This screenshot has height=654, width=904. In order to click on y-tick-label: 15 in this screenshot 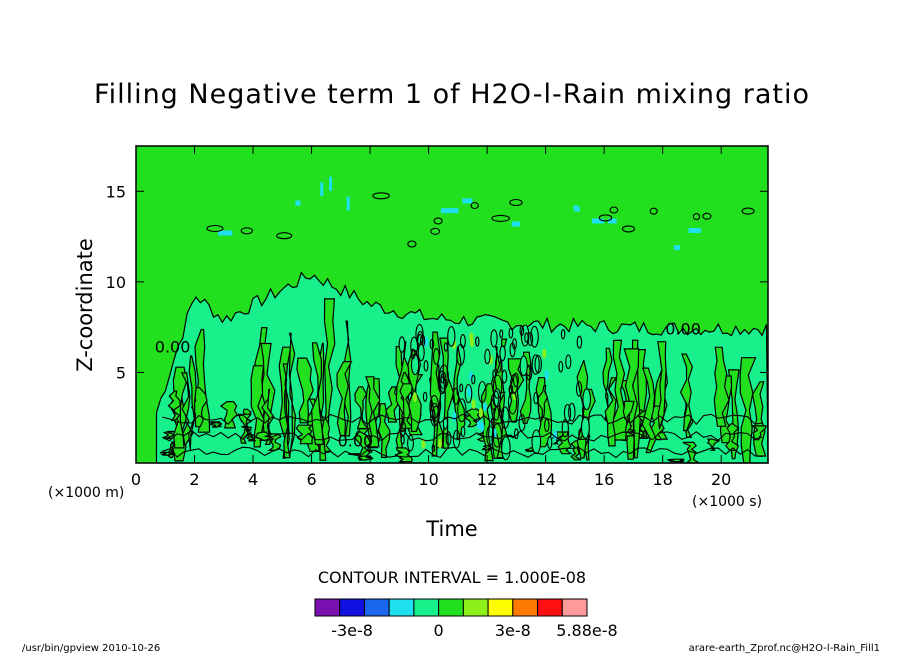, I will do `click(116, 191)`.